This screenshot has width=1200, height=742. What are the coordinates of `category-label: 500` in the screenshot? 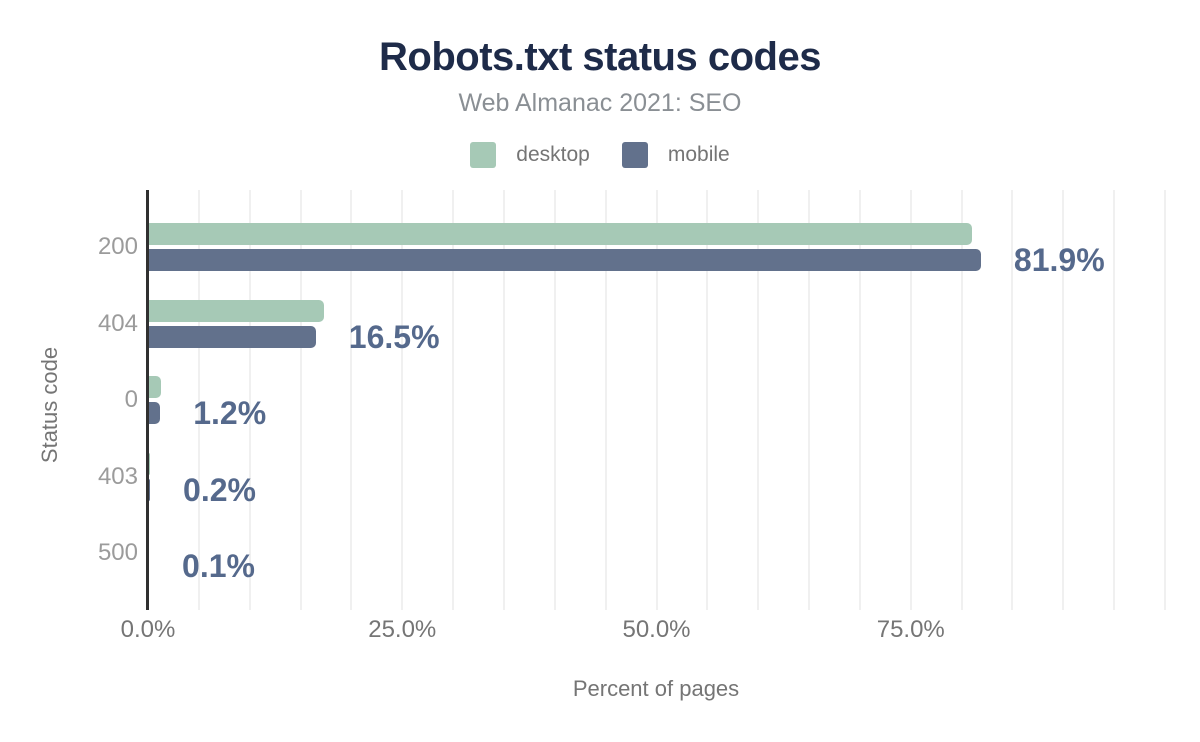 It's located at (117, 552).